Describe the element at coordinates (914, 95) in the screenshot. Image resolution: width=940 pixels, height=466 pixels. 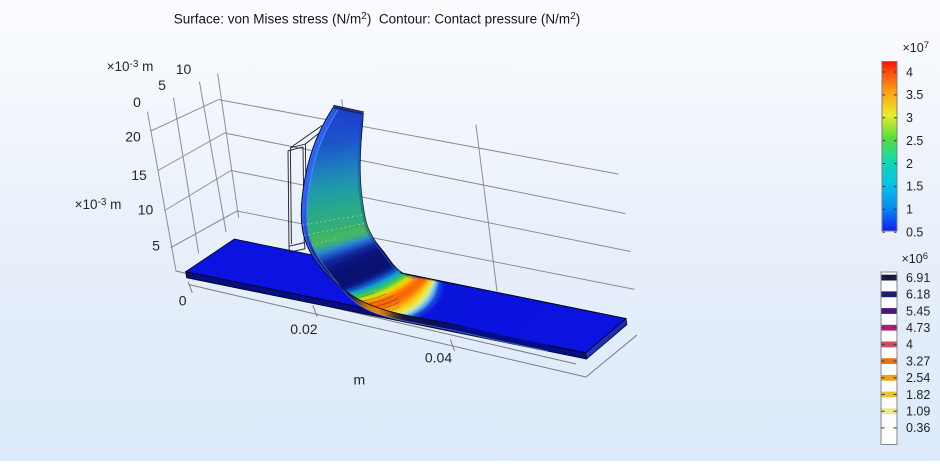
I see `svg-text: 3.5` at that location.